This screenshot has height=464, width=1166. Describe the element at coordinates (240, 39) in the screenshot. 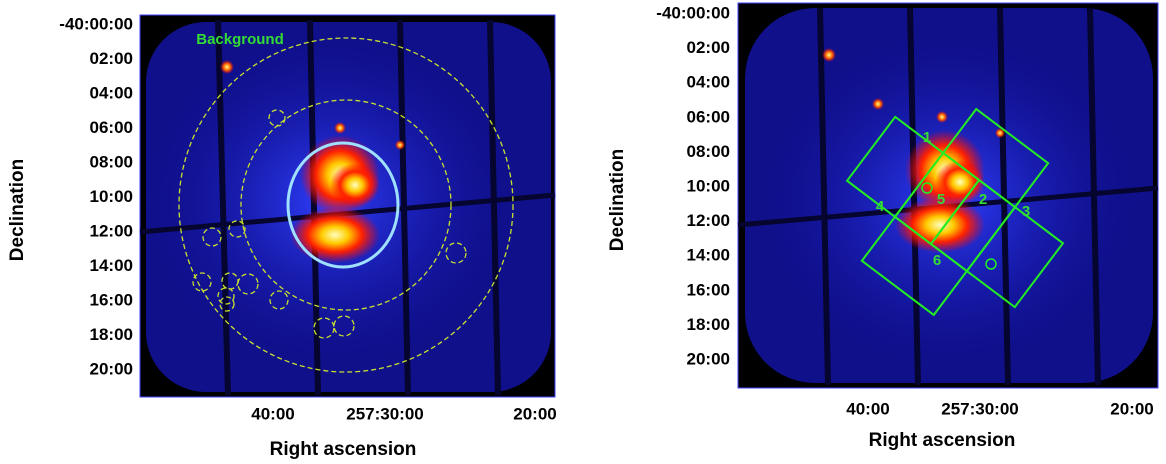

I see `region-label: Background` at that location.